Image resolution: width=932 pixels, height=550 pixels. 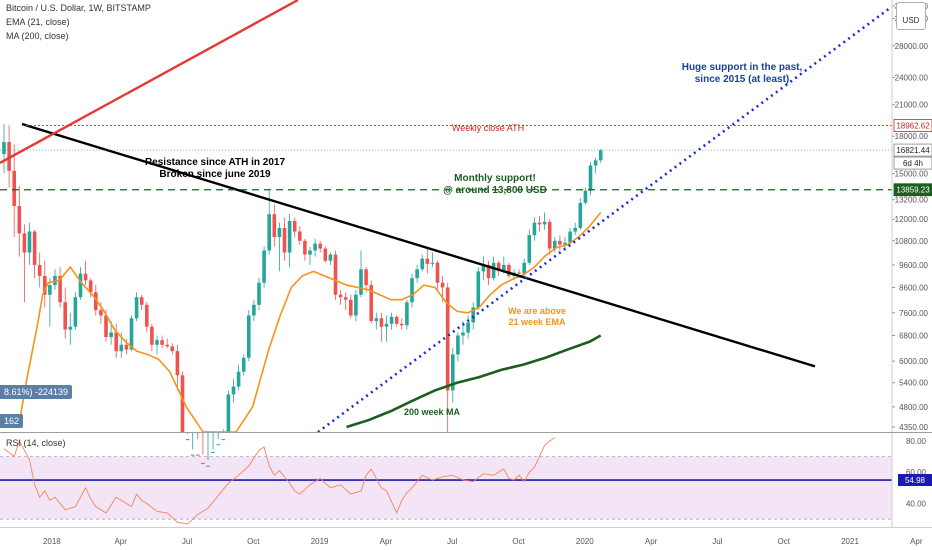 I want to click on currency-badge: USD, so click(x=911, y=16).